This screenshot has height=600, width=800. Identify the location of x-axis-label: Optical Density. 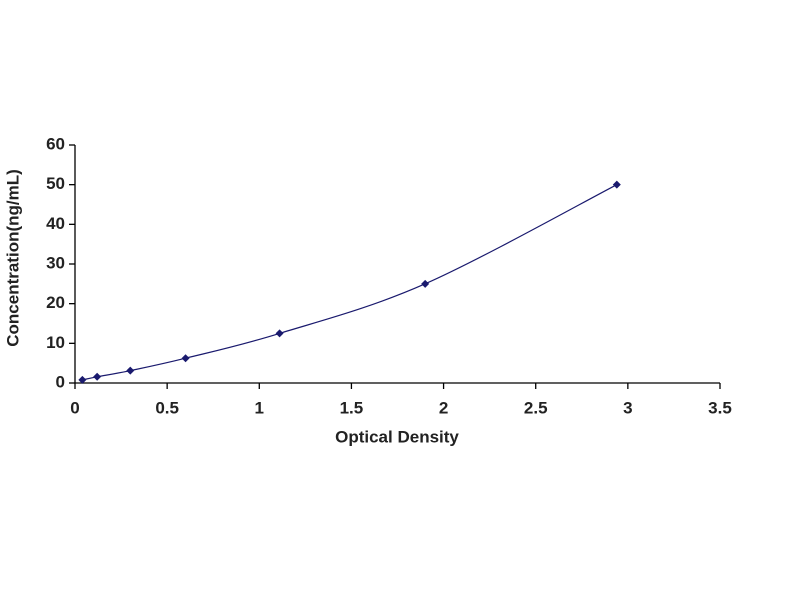
(397, 436).